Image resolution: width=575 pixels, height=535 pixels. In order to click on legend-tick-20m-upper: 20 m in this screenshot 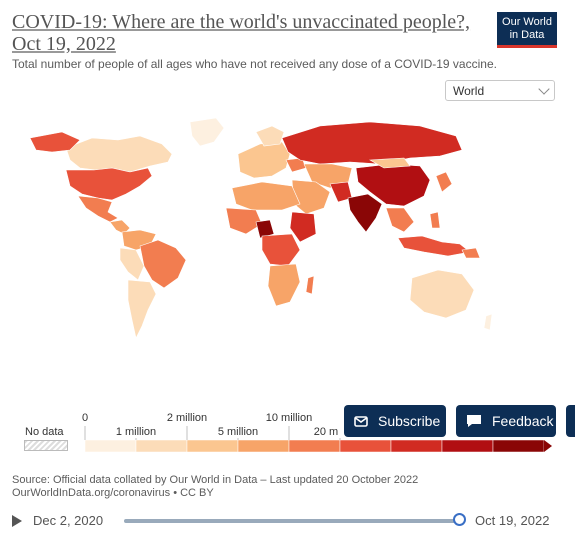, I will do `click(326, 432)`.